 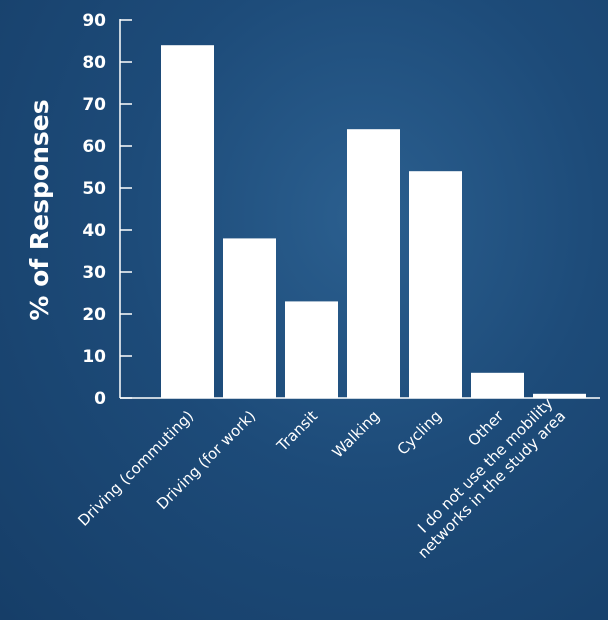 I want to click on y-tick-label: 90, so click(x=94, y=21).